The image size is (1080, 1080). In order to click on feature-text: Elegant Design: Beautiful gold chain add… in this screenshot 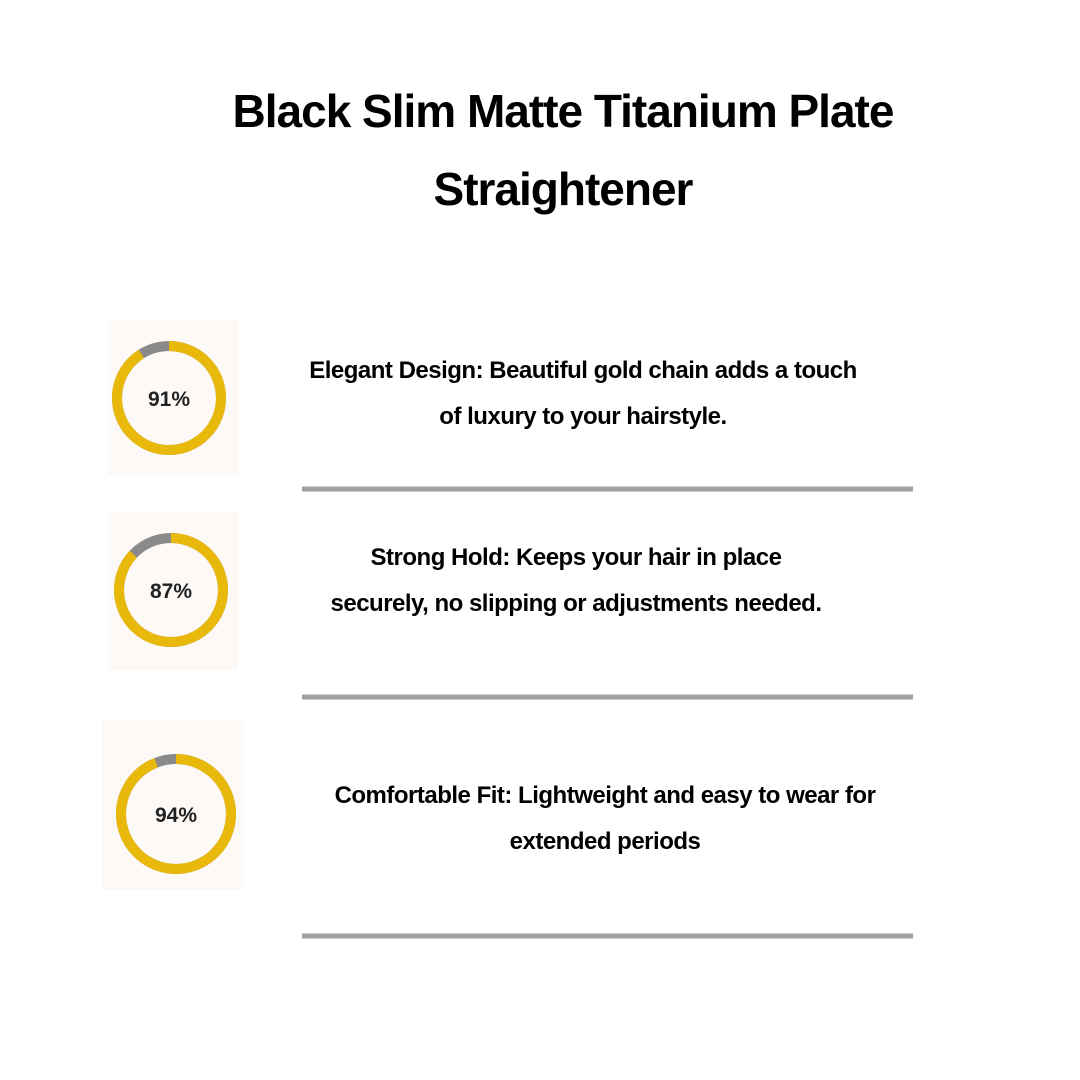, I will do `click(583, 393)`.